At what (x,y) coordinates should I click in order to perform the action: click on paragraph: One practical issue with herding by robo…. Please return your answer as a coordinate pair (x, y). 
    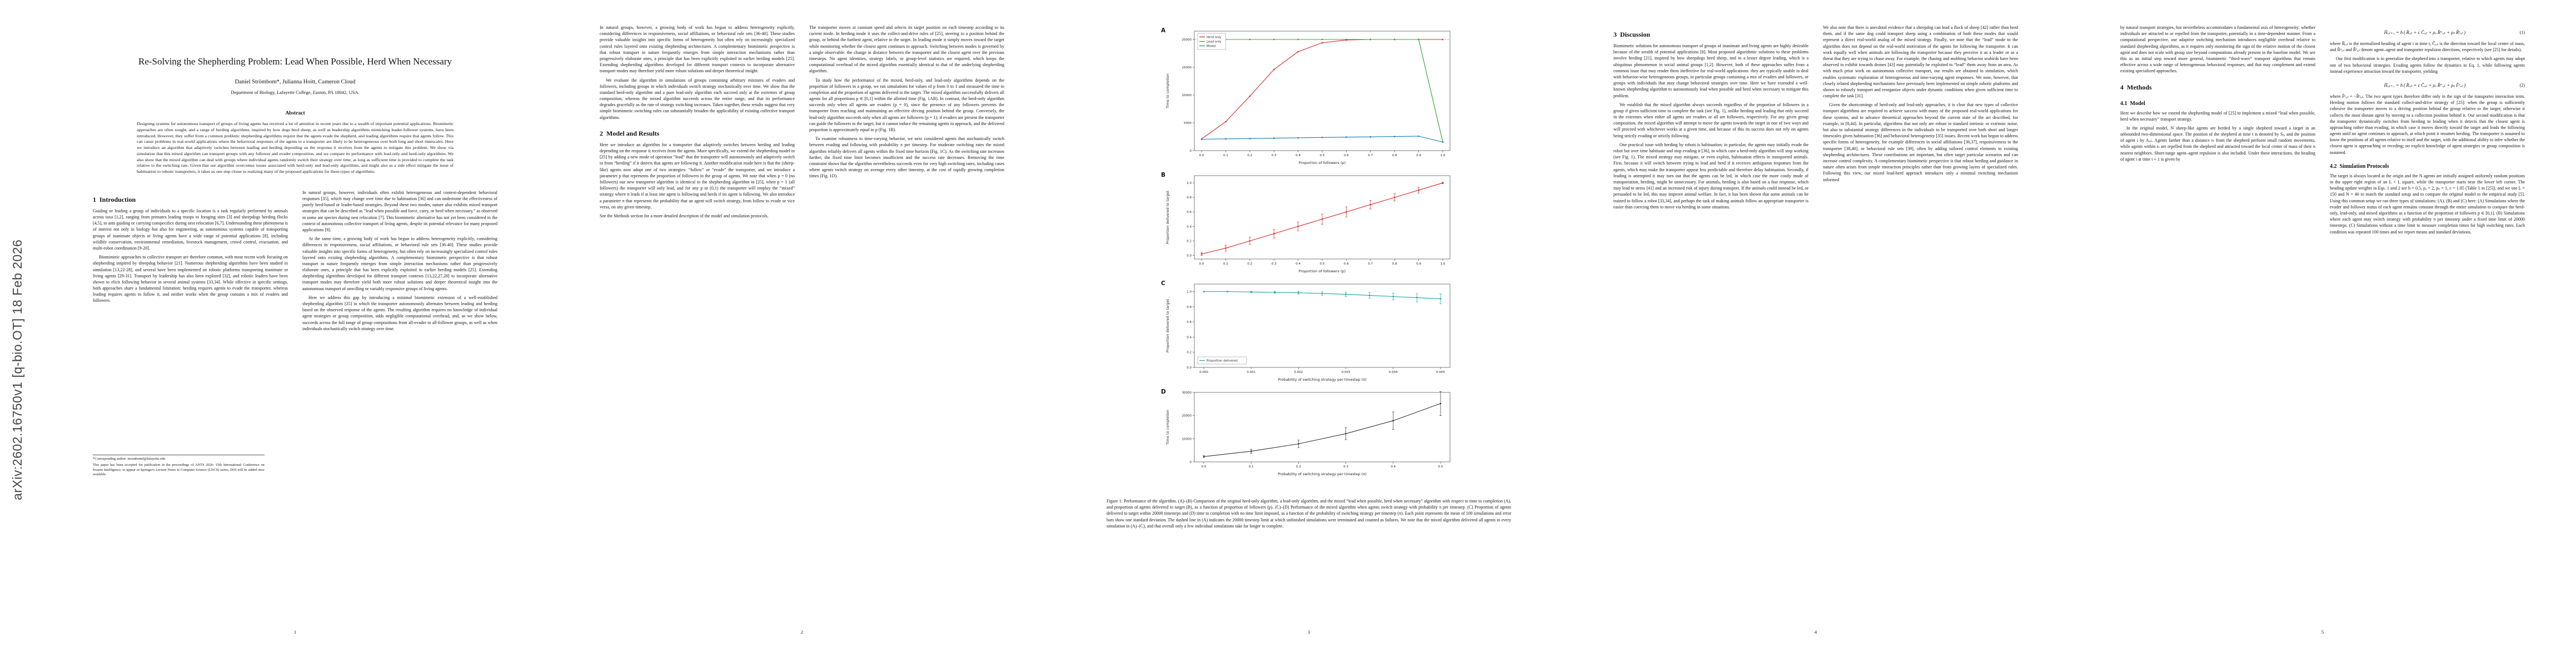
    Looking at the image, I should click on (1710, 176).